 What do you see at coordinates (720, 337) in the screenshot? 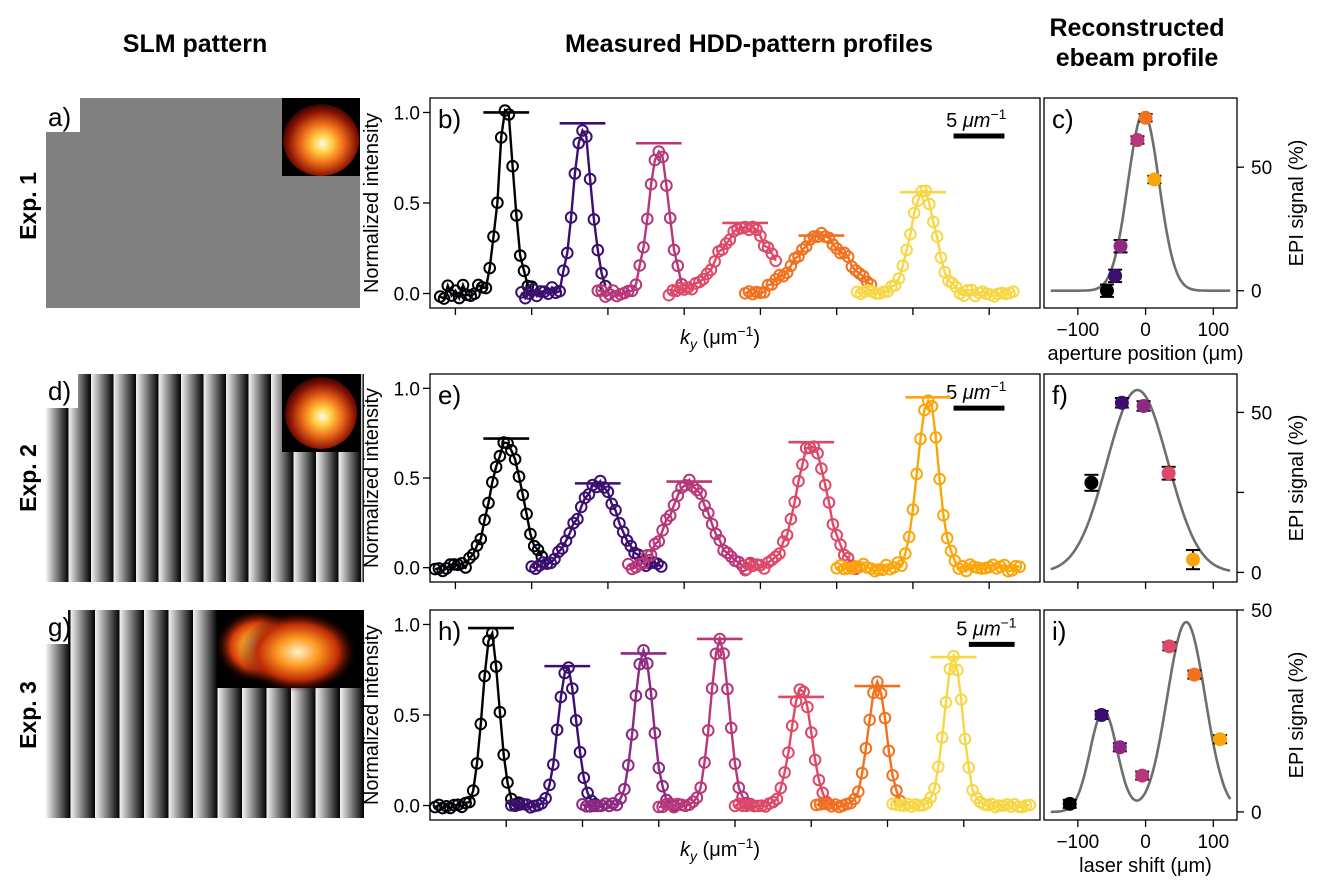
I see `x-axis-label: ky (μm−1)` at bounding box center [720, 337].